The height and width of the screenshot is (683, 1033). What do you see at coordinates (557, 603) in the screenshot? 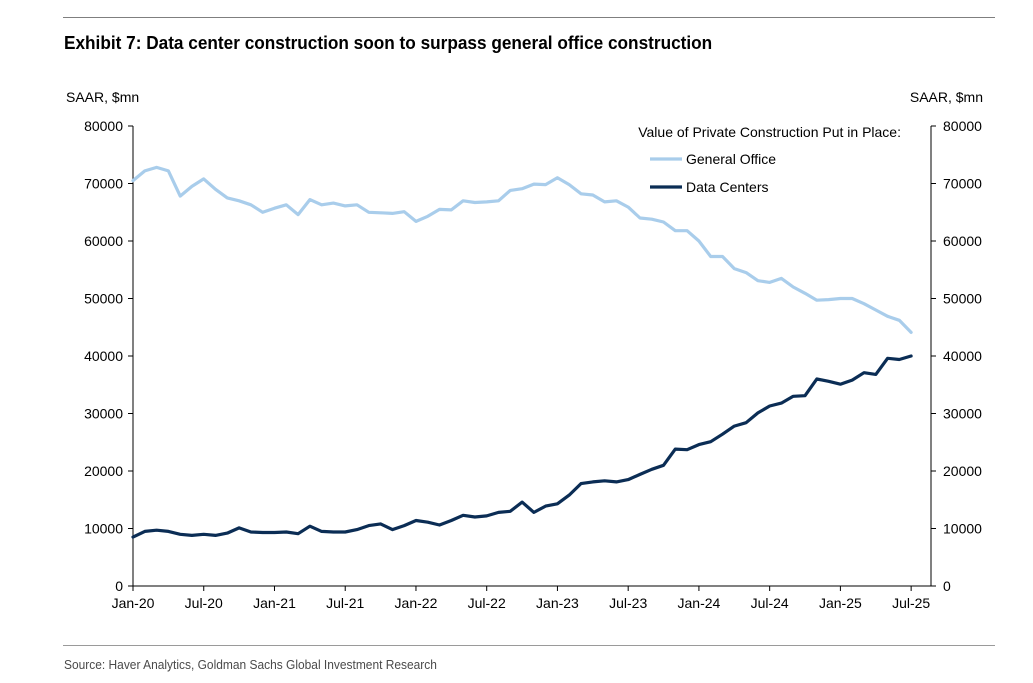
I see `x-tick-label: Jan-23` at bounding box center [557, 603].